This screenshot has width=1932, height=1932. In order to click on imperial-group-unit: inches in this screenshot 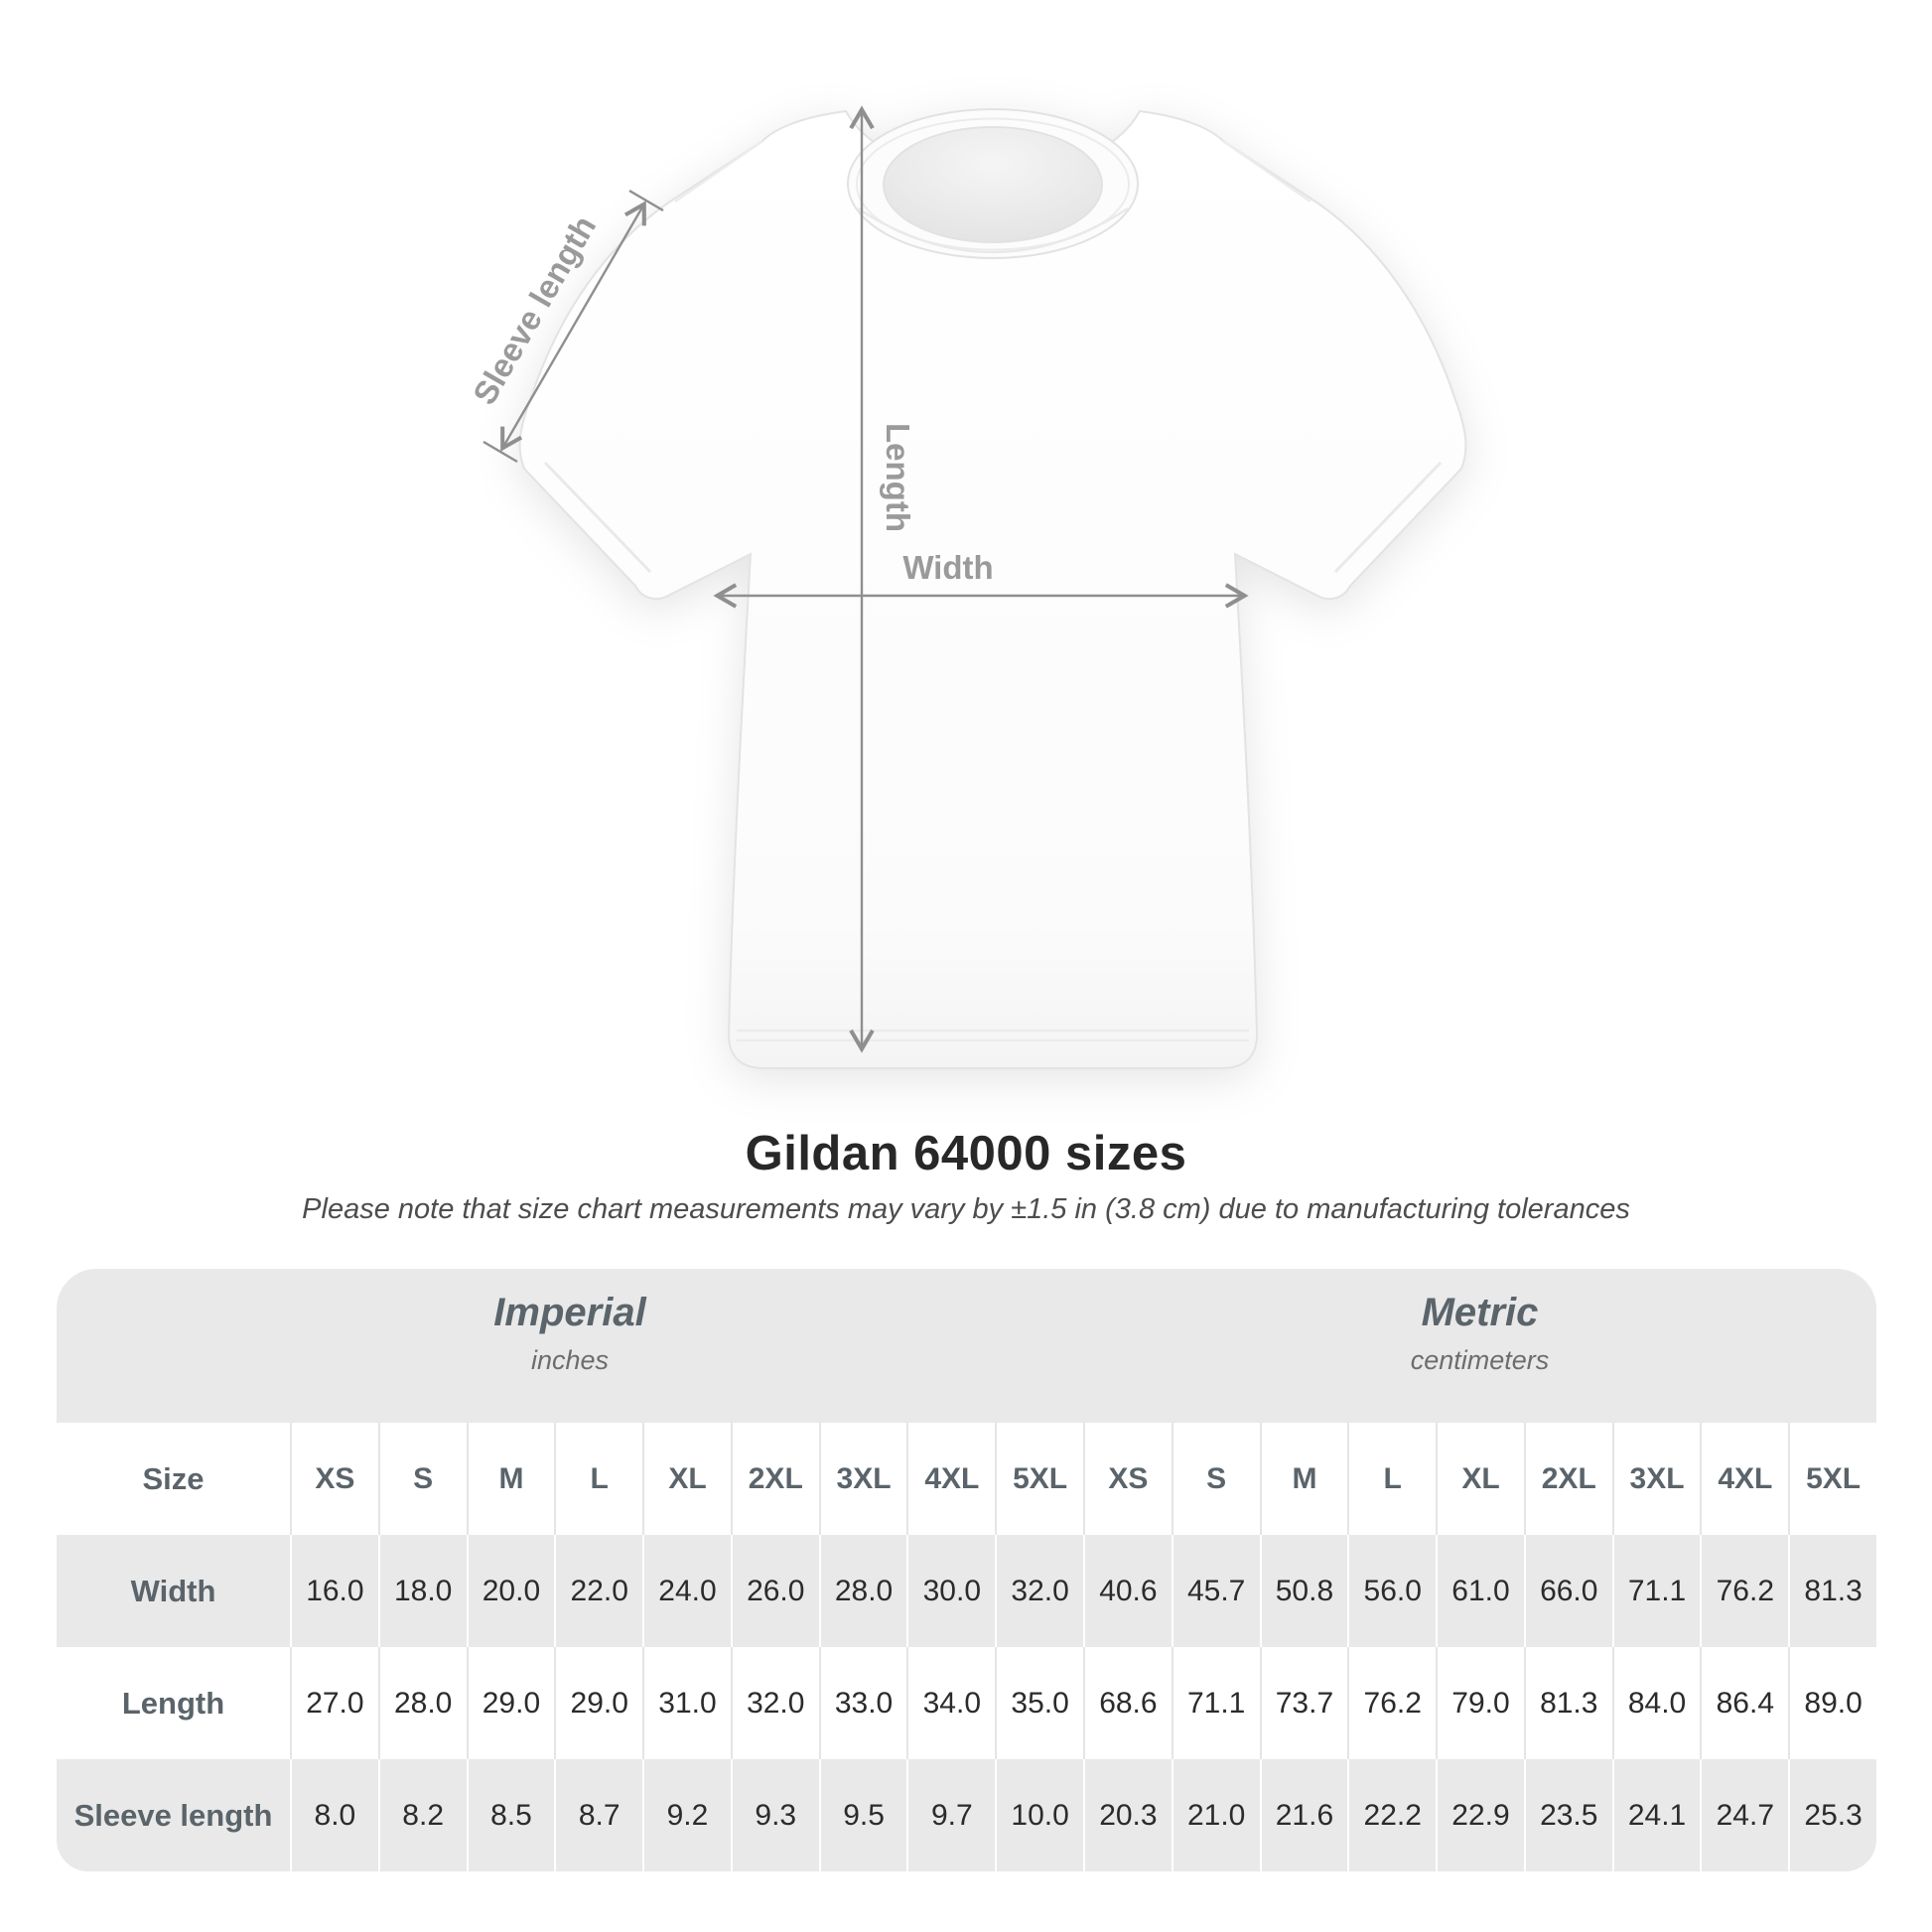, I will do `click(570, 1360)`.